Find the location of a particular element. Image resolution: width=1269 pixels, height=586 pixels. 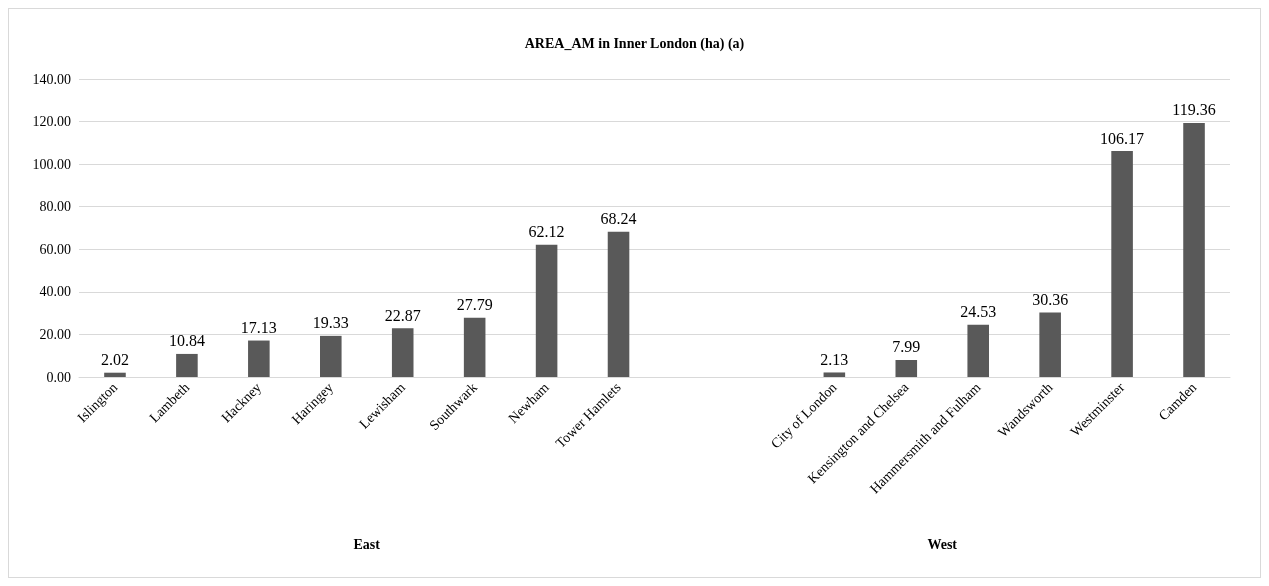

data-label: 106.17 is located at coordinates (1122, 138).